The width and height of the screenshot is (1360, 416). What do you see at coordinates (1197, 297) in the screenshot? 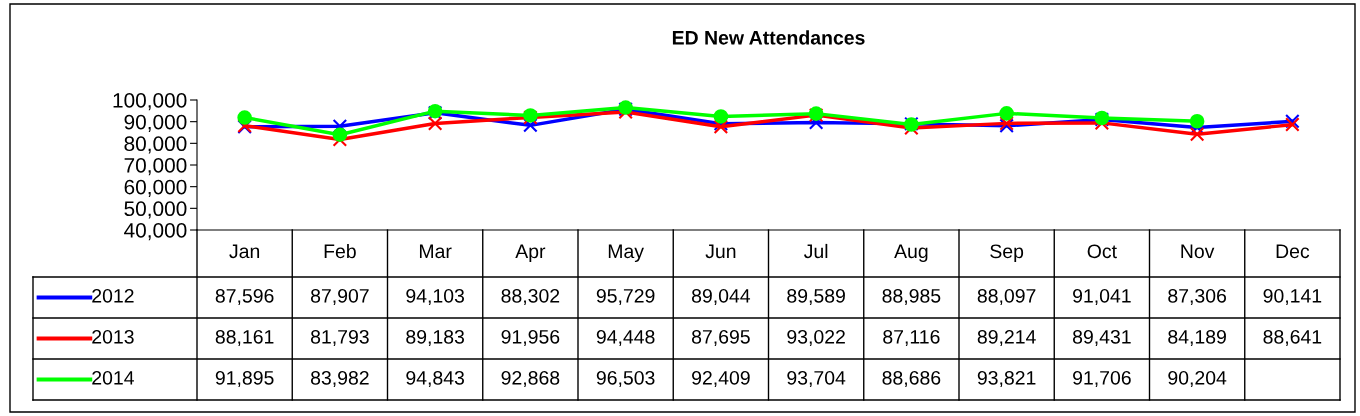
I see `data-label: 87,306` at bounding box center [1197, 297].